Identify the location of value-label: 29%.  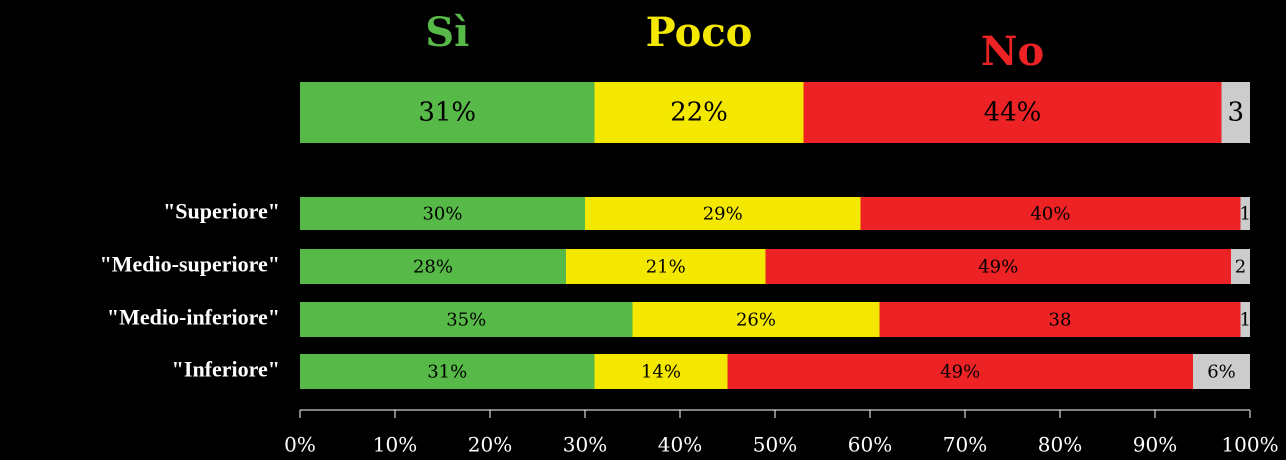
(723, 214).